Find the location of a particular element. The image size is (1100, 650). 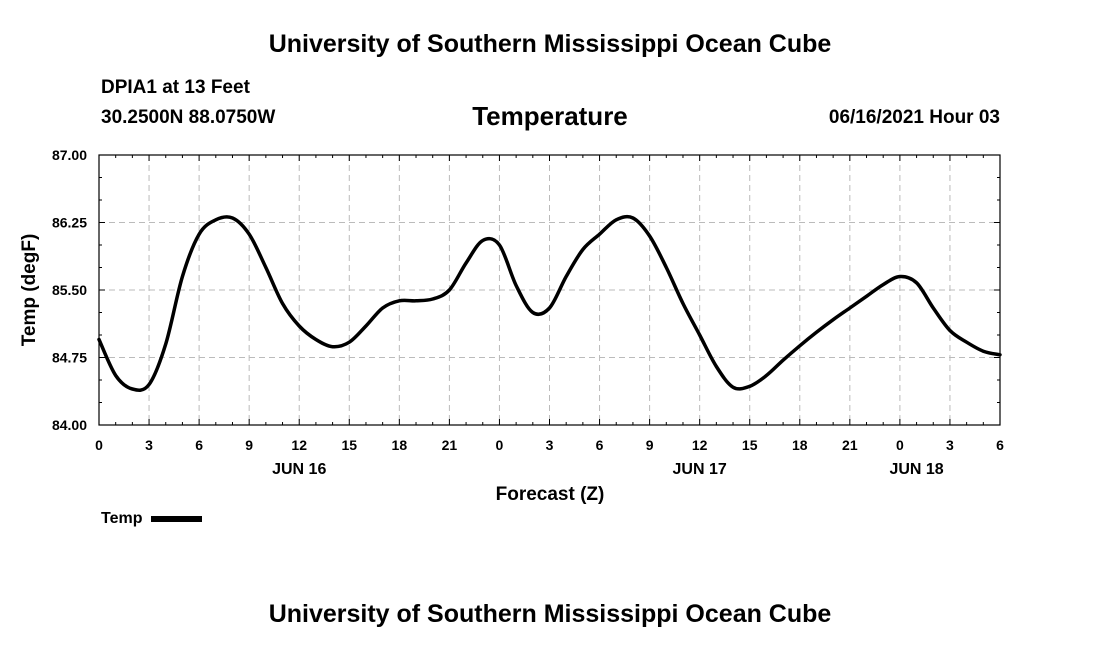

y-tick-label: 85.50 is located at coordinates (69, 290).